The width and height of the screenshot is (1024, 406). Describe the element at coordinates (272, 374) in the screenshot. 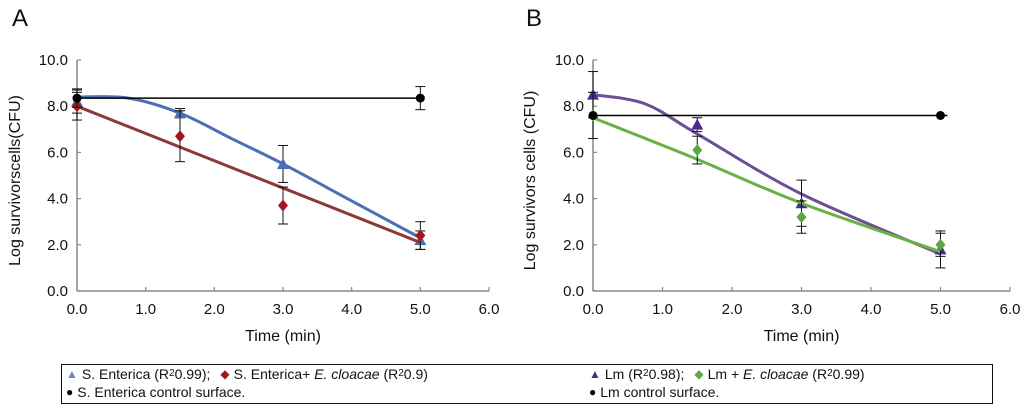

I see `legend-s-enterica-cloacae: S. Enterica+` at that location.